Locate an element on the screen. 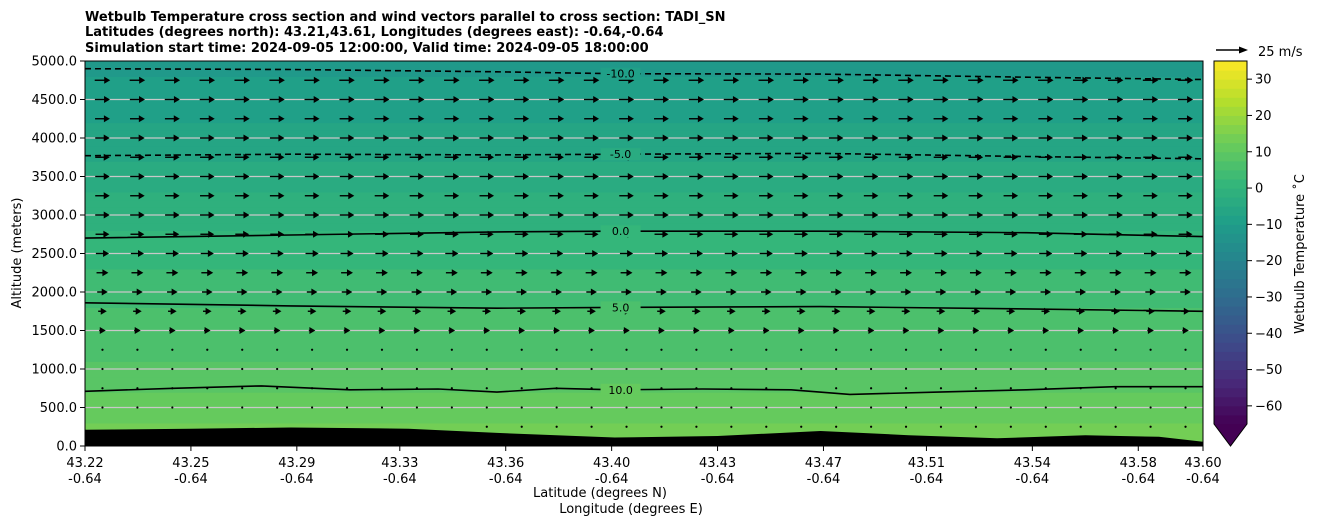 The height and width of the screenshot is (526, 1320). x-tick-label-lat: 43.47 is located at coordinates (823, 463).